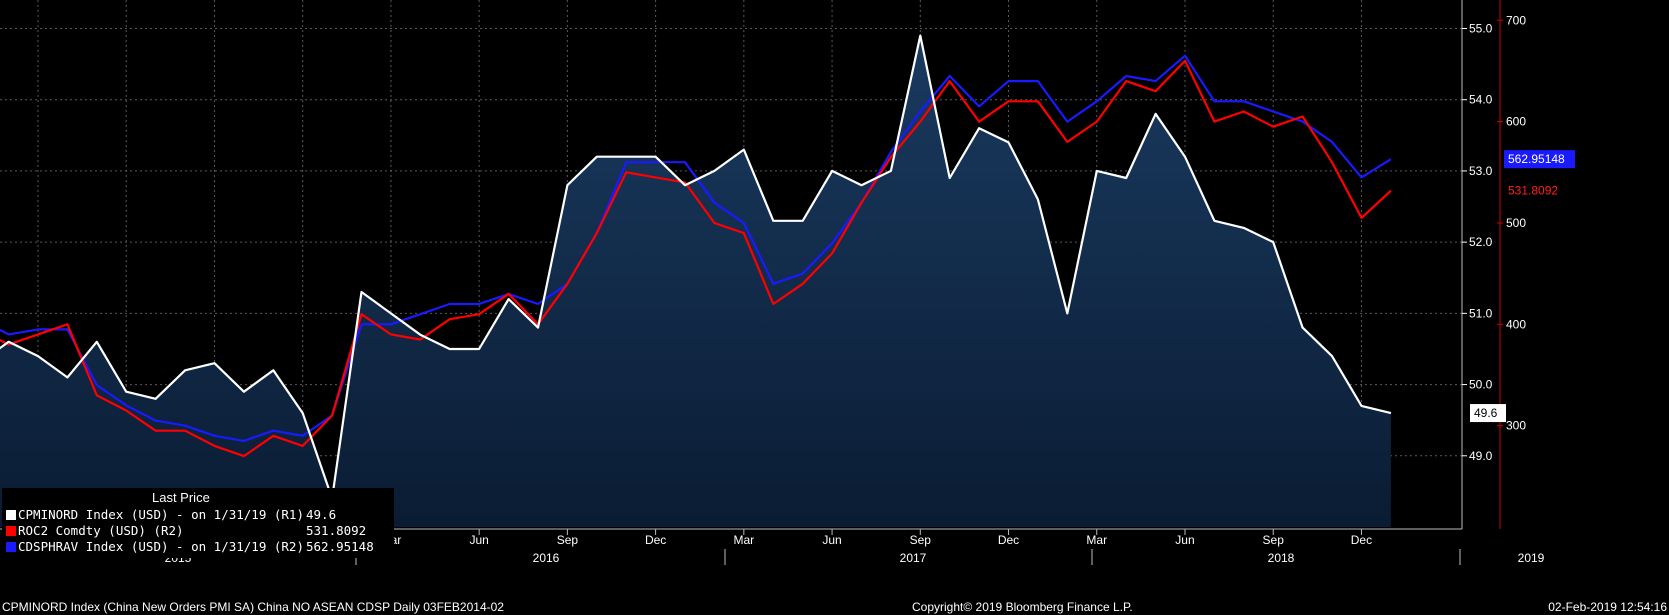 This screenshot has width=1669, height=615. I want to click on last-value-pmi-box, so click(1488, 413).